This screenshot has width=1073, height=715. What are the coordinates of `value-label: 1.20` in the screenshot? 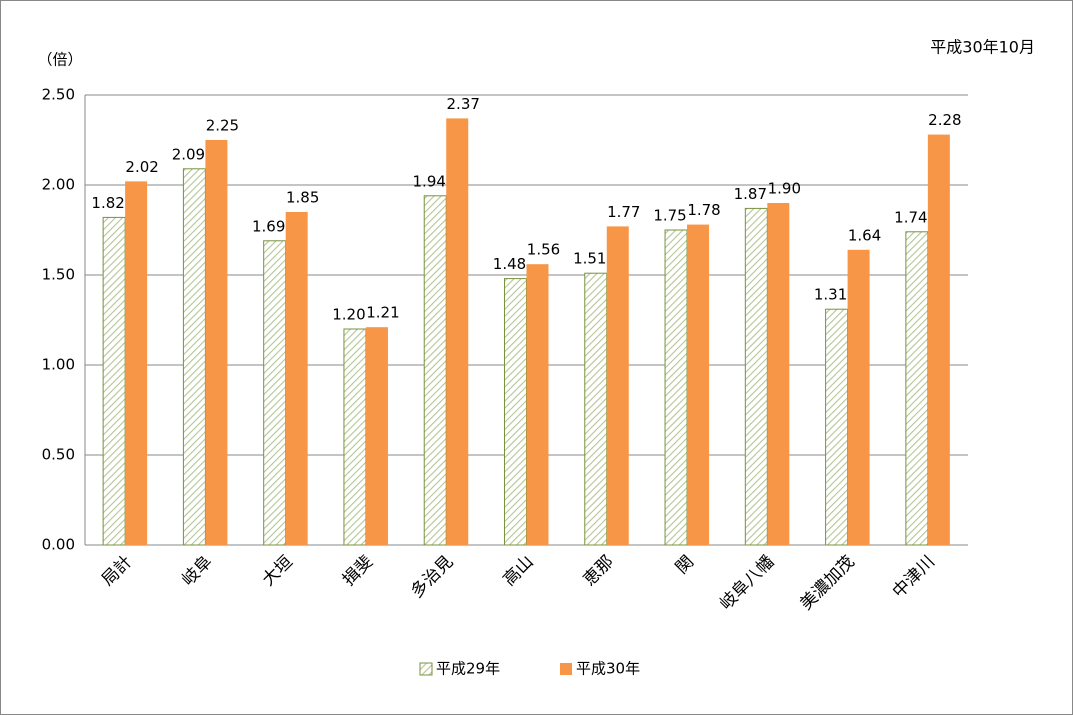 It's located at (348, 315).